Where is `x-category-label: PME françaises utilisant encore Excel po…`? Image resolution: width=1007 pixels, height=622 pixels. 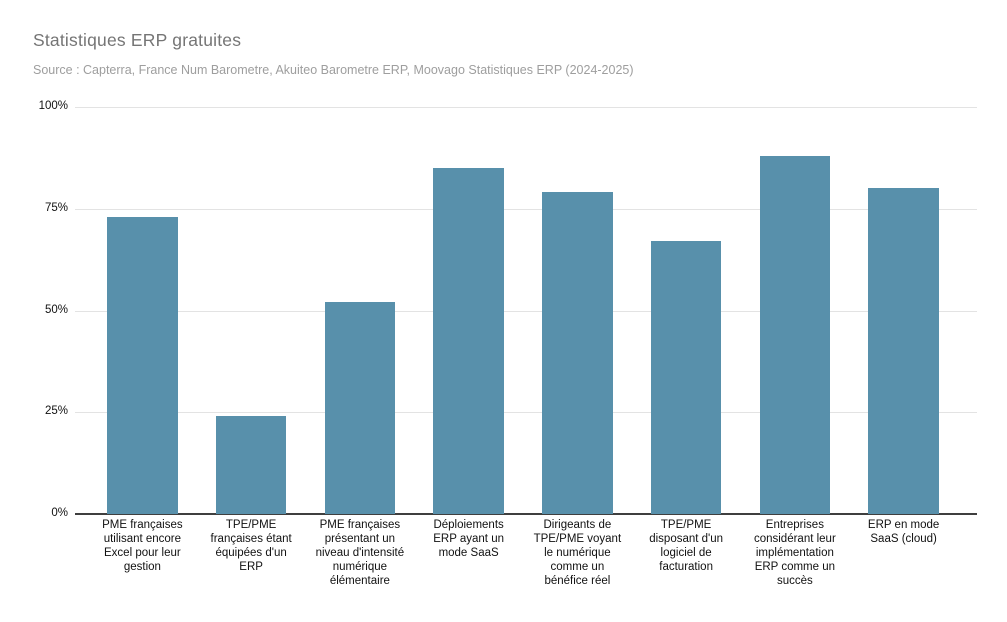
x-category-label: PME françaises utilisant encore Excel po… is located at coordinates (142, 546).